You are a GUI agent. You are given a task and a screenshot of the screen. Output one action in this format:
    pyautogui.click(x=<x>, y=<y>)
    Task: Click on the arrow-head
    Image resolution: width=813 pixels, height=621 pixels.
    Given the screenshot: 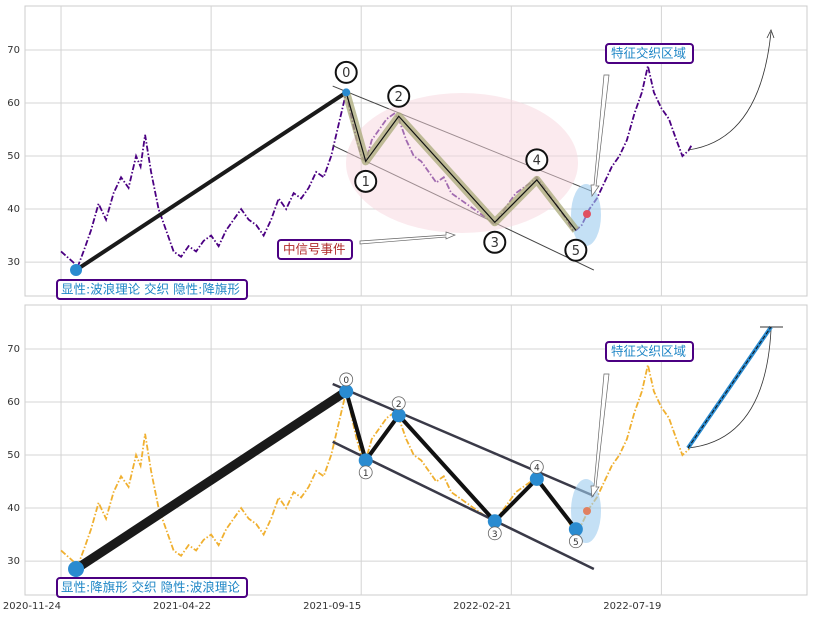 What is the action you would take?
    pyautogui.click(x=770, y=34)
    